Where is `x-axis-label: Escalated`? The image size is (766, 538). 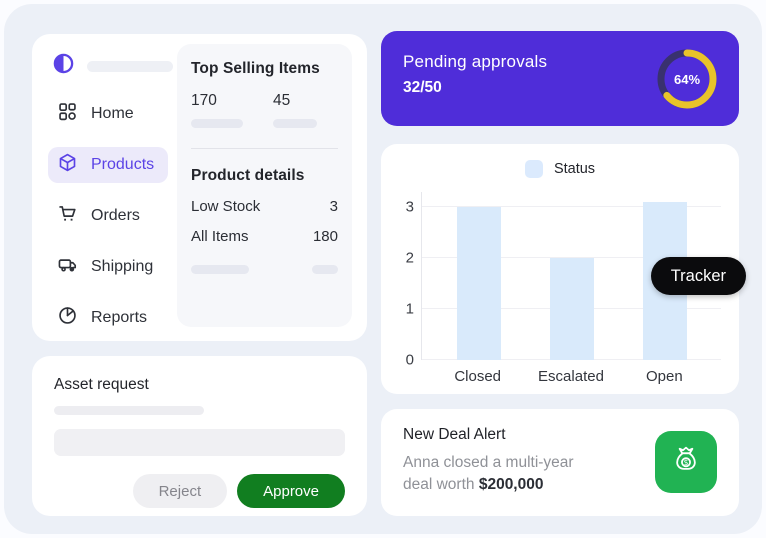
x-axis-label: Escalated is located at coordinates (571, 376).